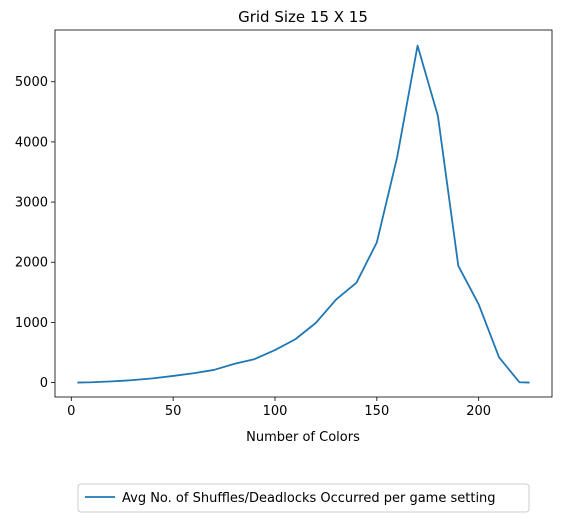  What do you see at coordinates (303, 437) in the screenshot?
I see `x-axis-label: Number of Colors` at bounding box center [303, 437].